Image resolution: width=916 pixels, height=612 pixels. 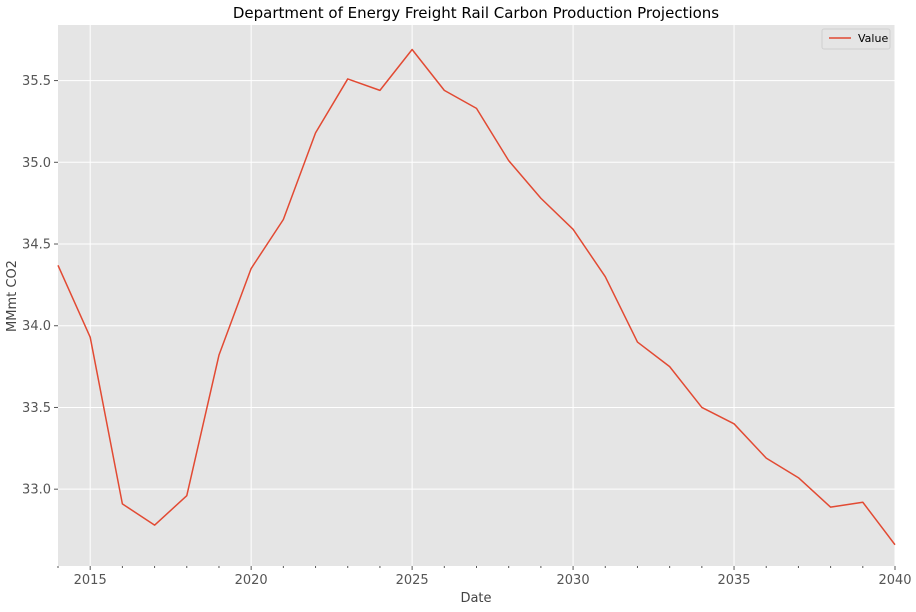 I want to click on y-tick-label: 33.0, so click(x=36, y=490).